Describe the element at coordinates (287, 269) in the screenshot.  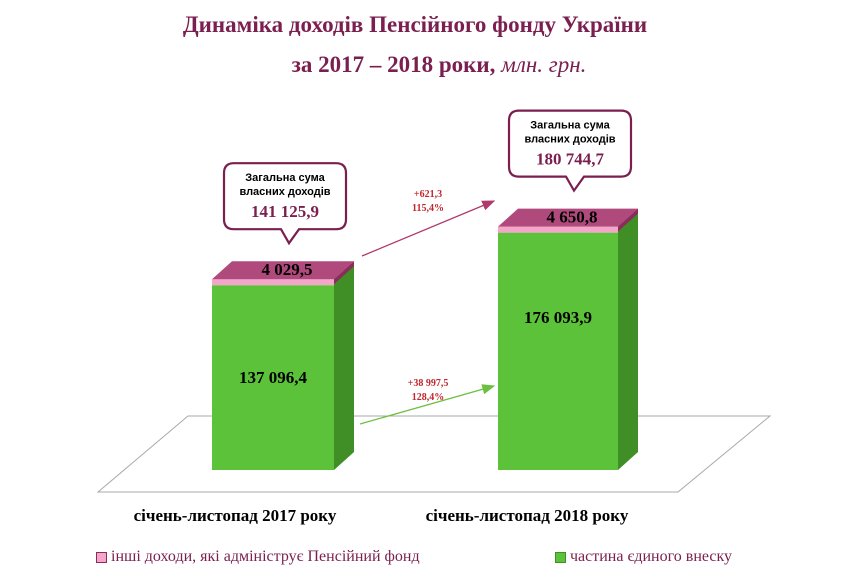
I see `other-label-1: 4 029,5` at that location.